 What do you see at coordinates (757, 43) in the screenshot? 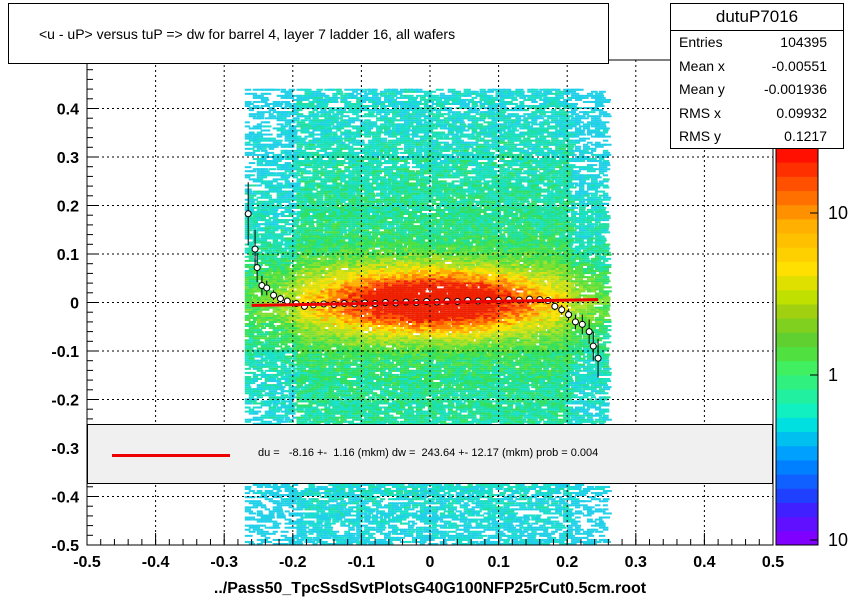
I see `stats-row-entries: Entries 104395` at bounding box center [757, 43].